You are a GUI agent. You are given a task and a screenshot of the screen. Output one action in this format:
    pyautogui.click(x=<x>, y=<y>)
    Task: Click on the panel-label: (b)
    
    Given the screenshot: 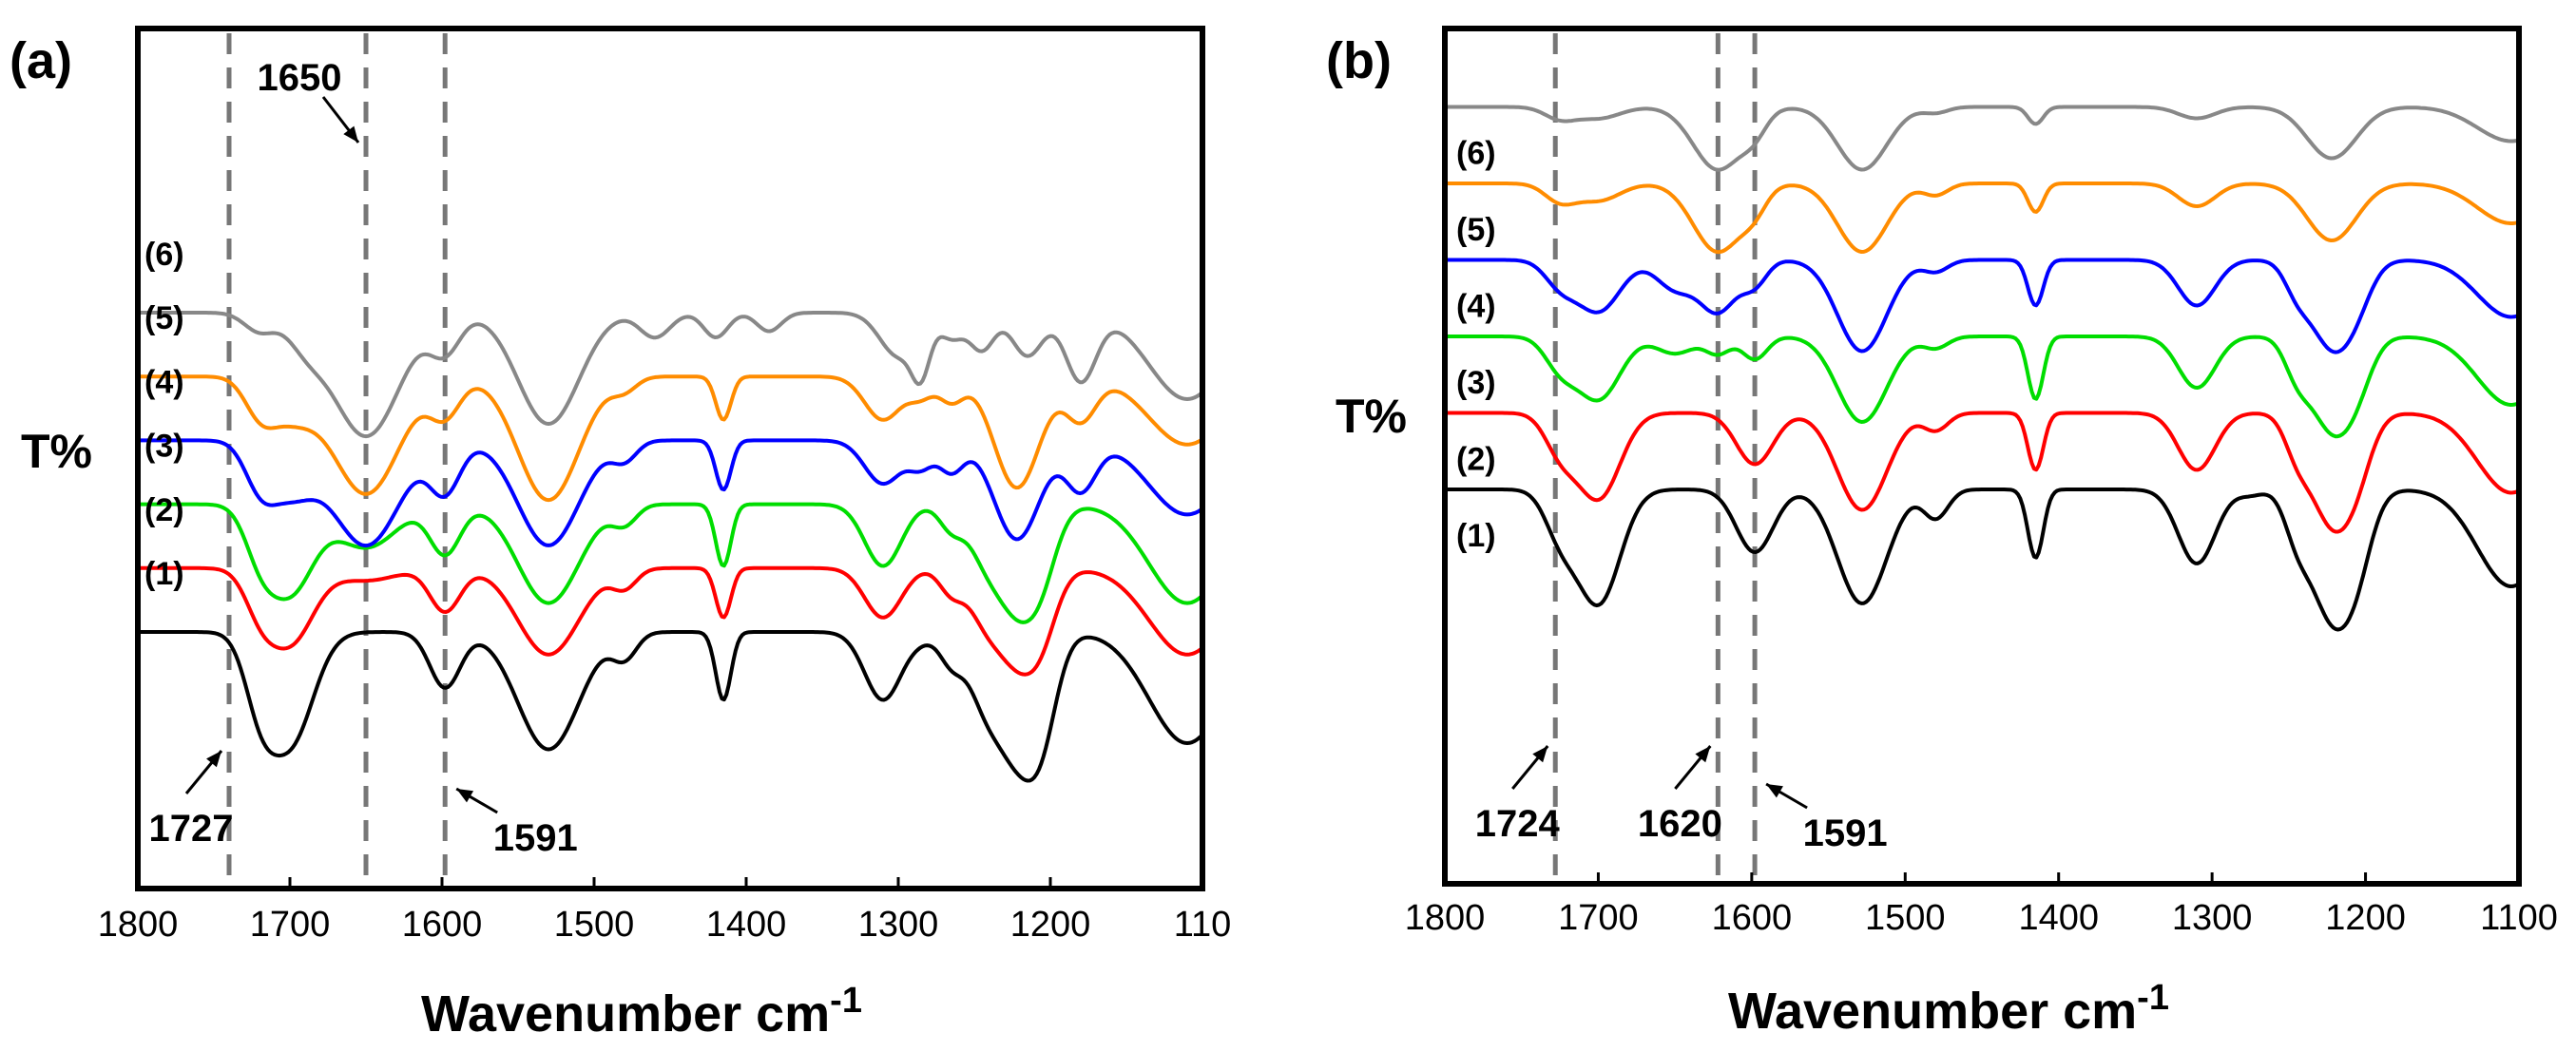 What is the action you would take?
    pyautogui.click(x=1359, y=61)
    